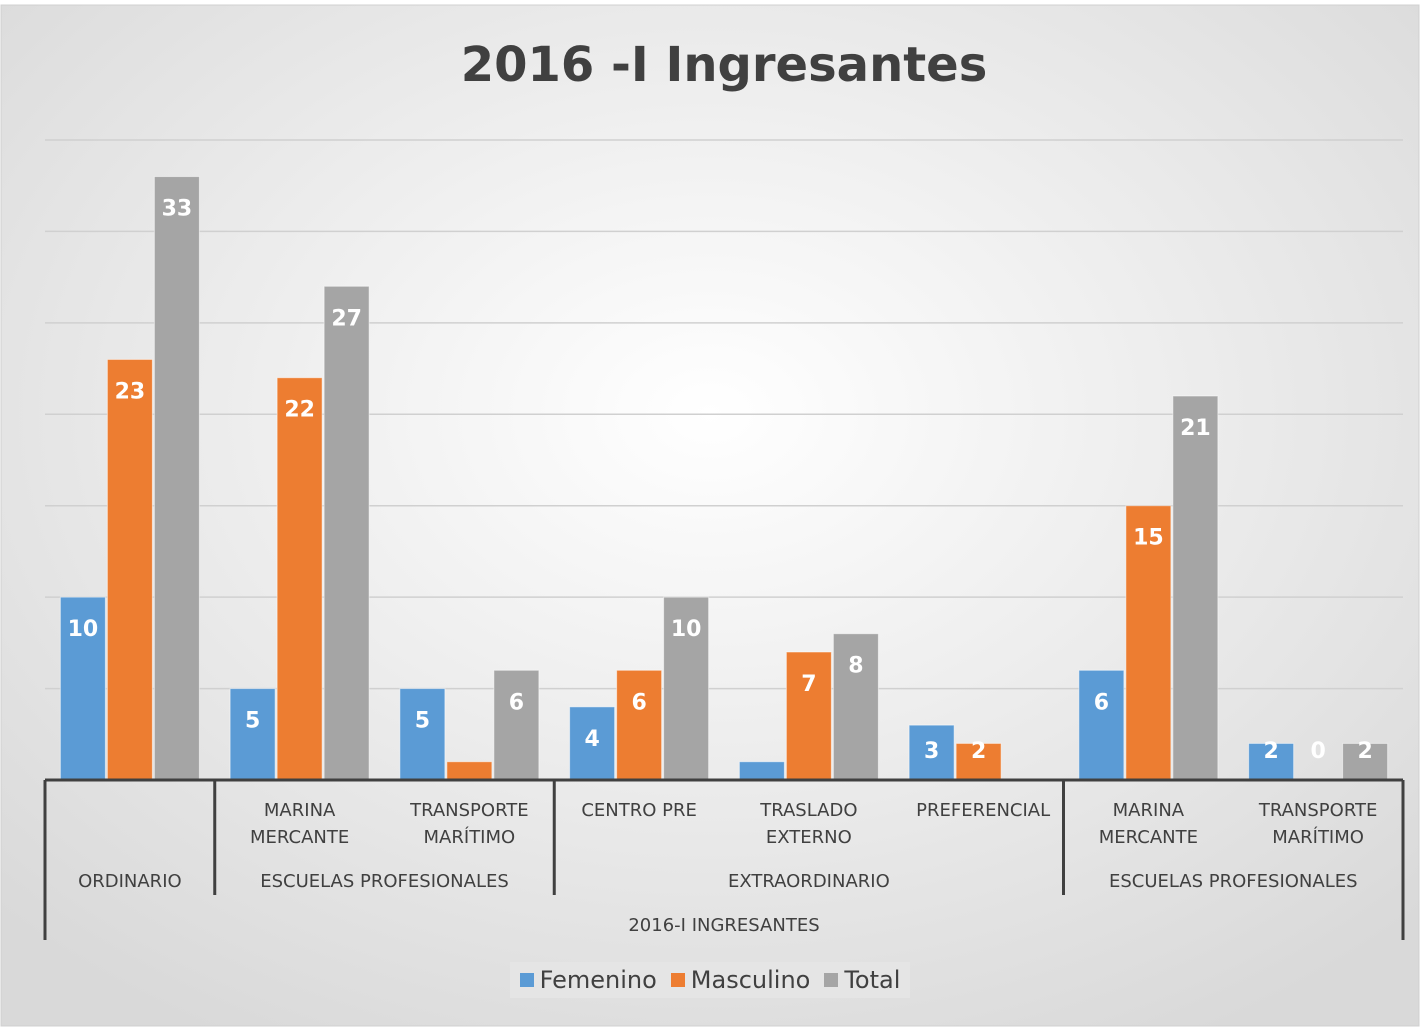  What do you see at coordinates (724, 65) in the screenshot?
I see `chart-title: 2016 -I Ingresantes` at bounding box center [724, 65].